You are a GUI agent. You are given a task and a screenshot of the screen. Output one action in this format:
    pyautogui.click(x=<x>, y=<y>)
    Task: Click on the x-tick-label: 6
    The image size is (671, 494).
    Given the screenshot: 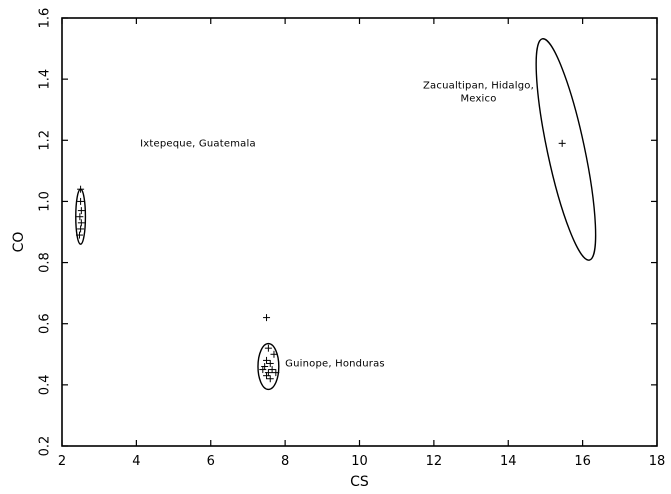 What is the action you would take?
    pyautogui.click(x=211, y=461)
    